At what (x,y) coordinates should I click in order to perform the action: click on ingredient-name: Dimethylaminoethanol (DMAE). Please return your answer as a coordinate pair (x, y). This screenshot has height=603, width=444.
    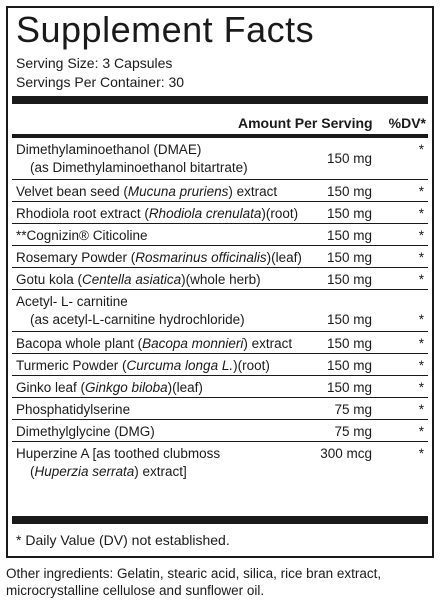
    Looking at the image, I should click on (109, 149).